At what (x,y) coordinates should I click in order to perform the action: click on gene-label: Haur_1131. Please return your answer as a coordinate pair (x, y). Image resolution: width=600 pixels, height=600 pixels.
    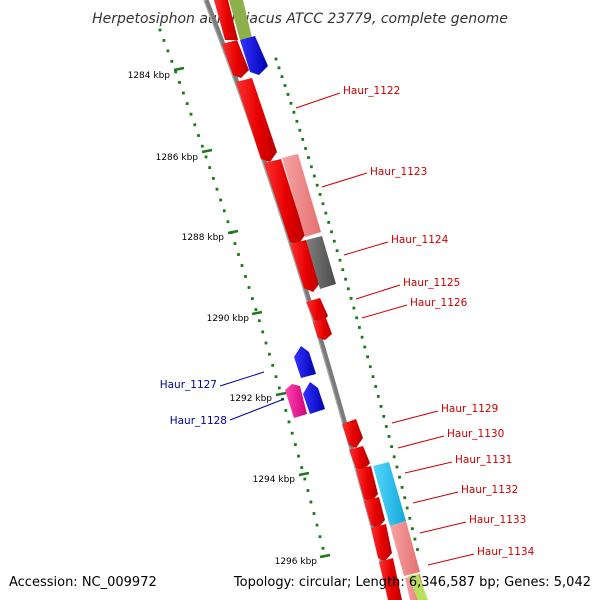
    Looking at the image, I should click on (483, 460).